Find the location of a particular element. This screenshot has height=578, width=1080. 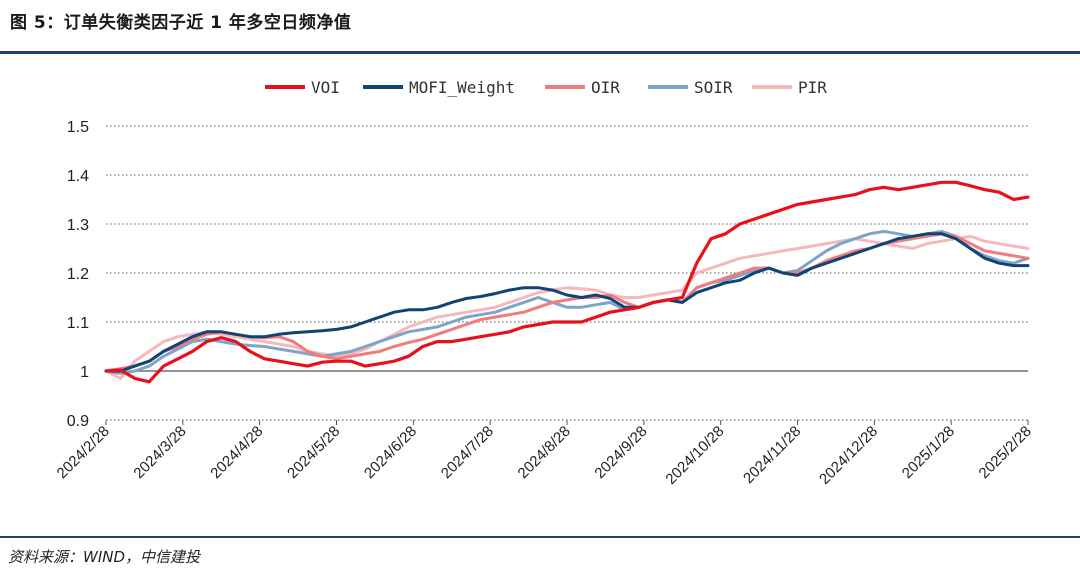

y-tick-label: 1.2 is located at coordinates (78, 274).